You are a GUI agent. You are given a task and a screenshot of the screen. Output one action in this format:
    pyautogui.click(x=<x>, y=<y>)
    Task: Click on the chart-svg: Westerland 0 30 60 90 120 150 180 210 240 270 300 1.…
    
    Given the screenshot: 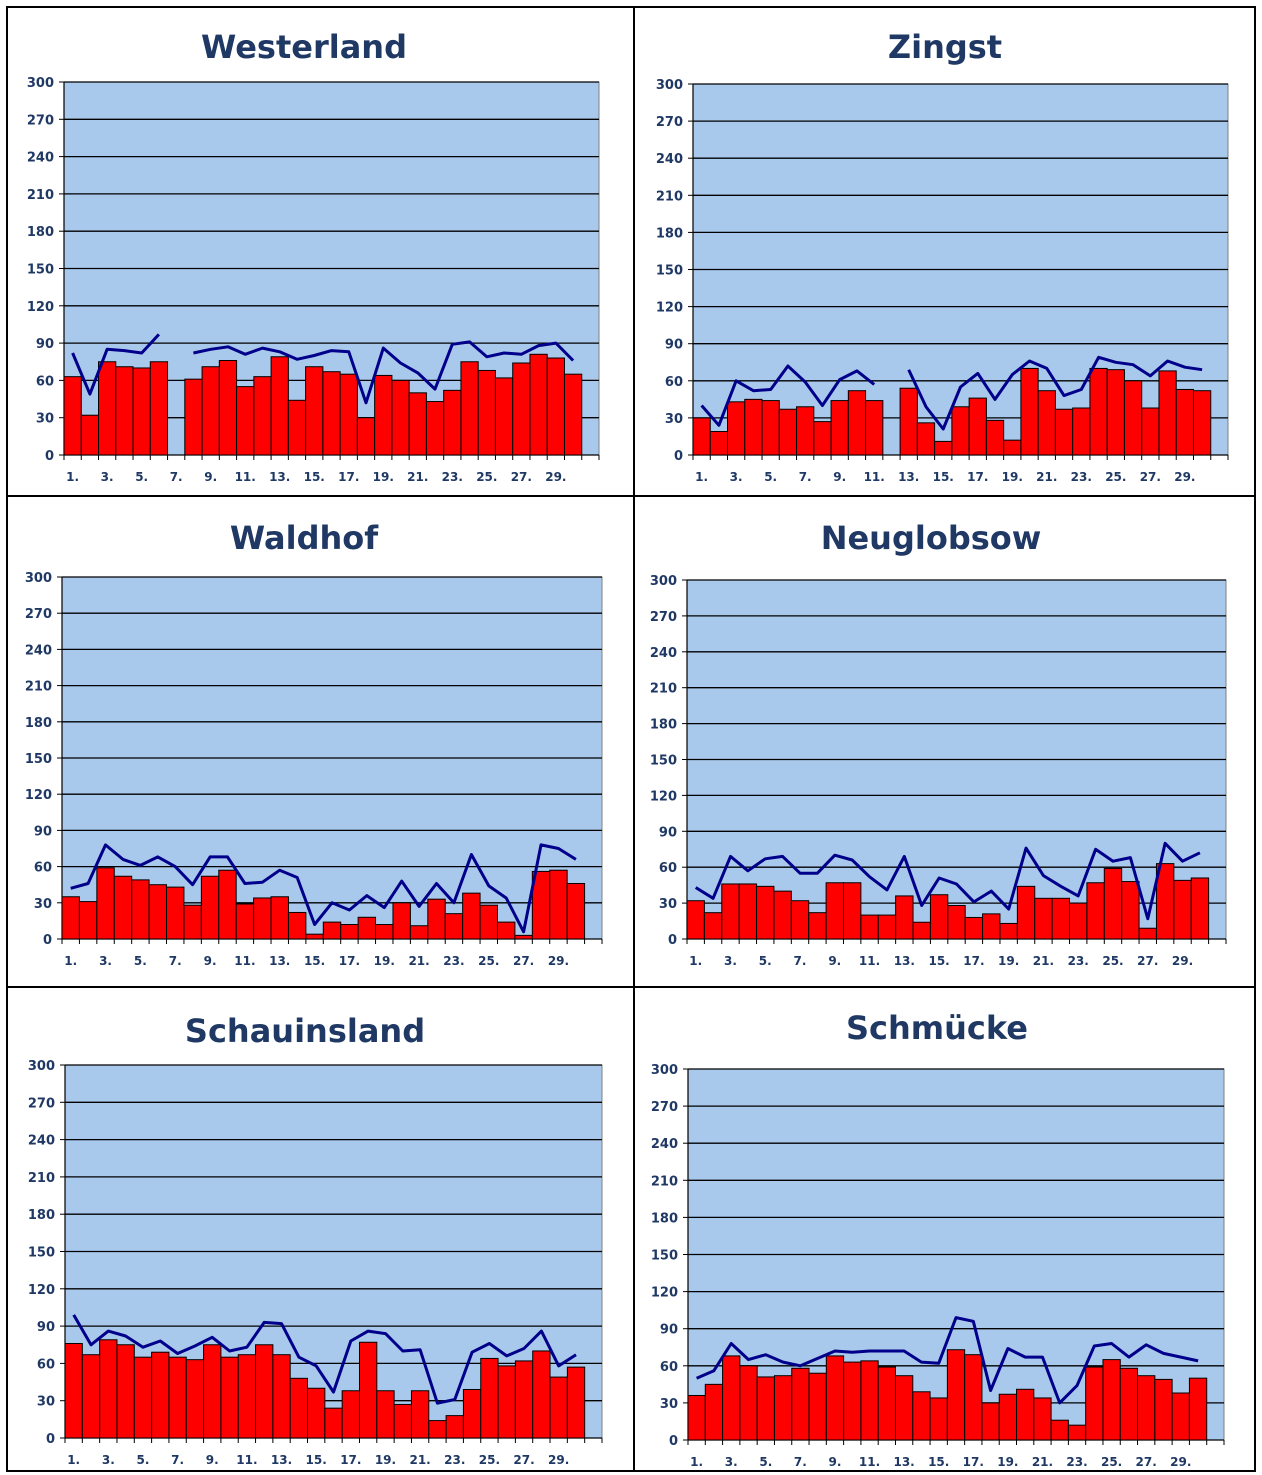 What is the action you would take?
    pyautogui.click(x=313, y=256)
    